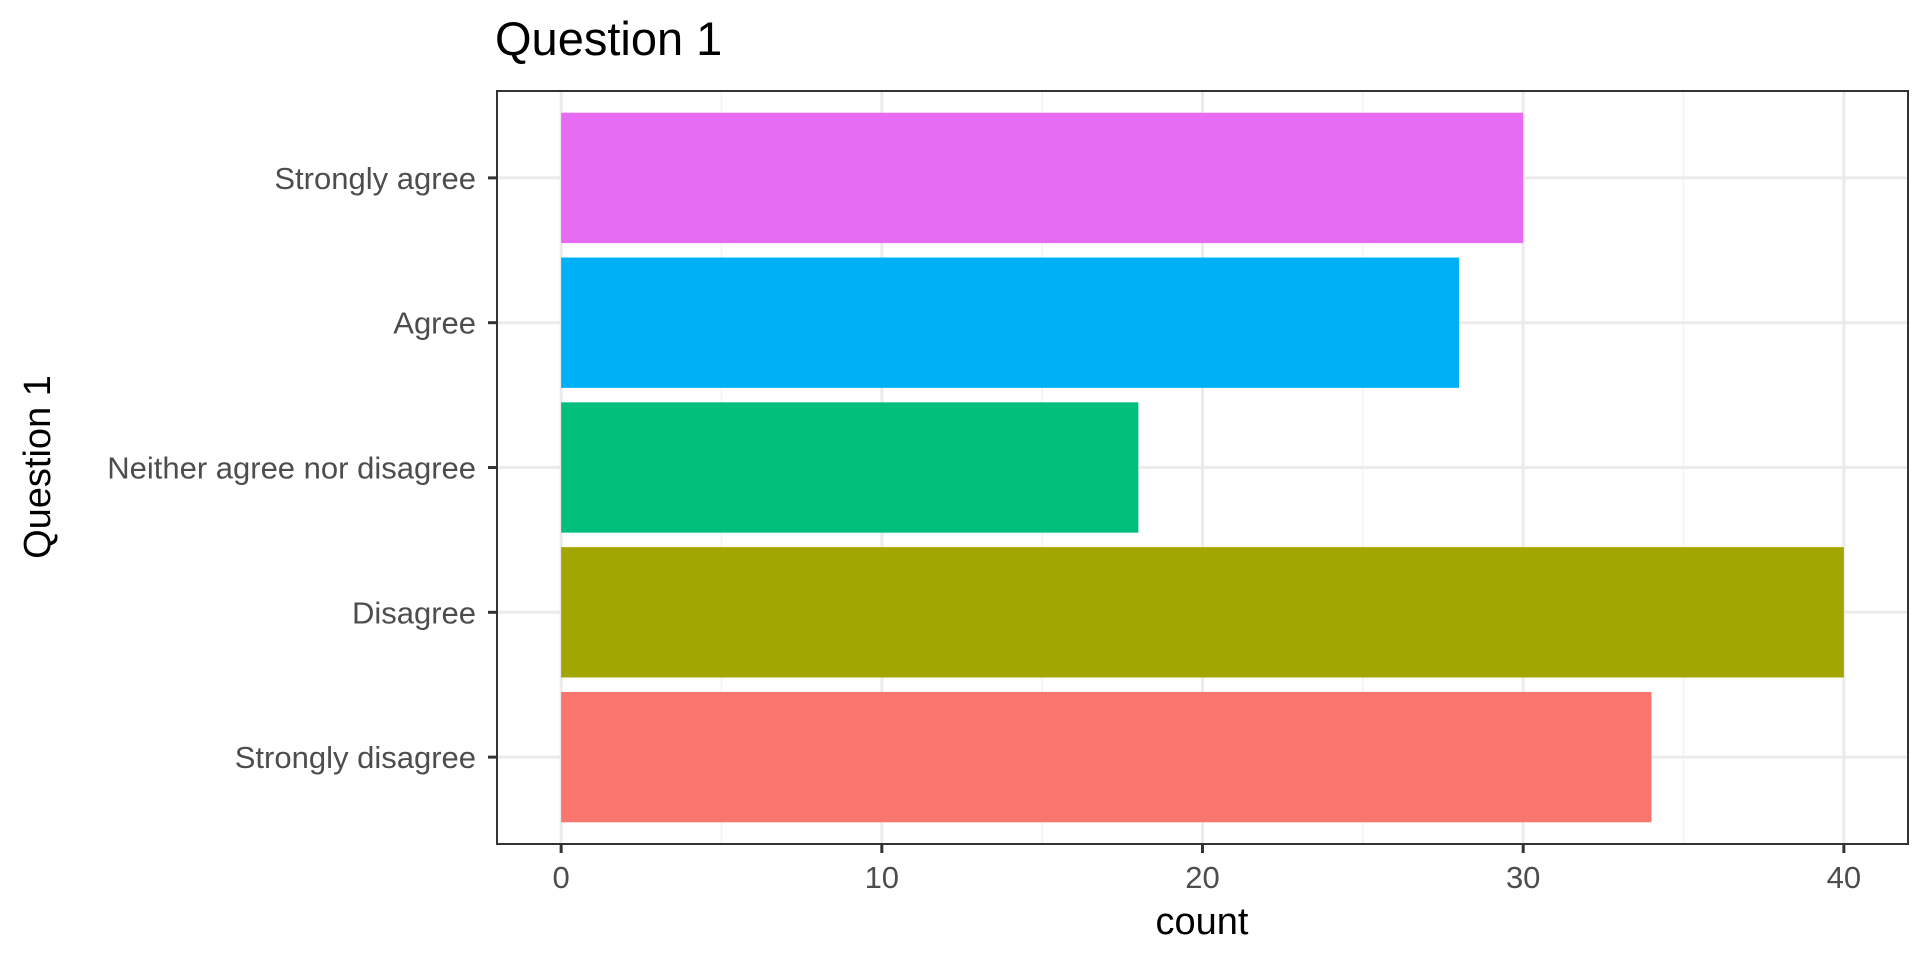 The width and height of the screenshot is (1920, 960). I want to click on bar-strongly-agree, so click(1042, 178).